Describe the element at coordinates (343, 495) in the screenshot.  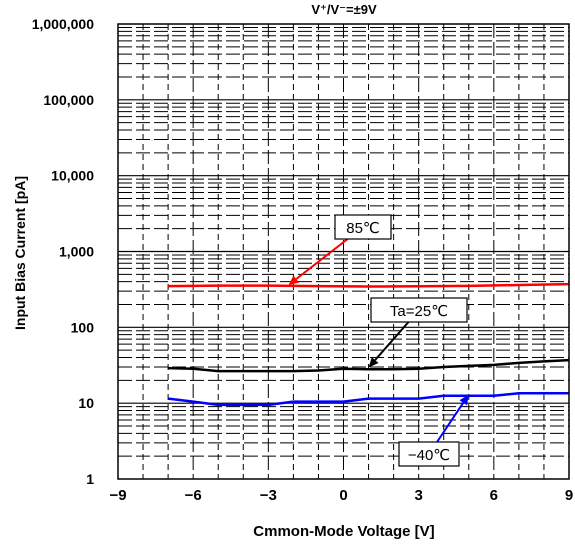
I see `x-tick-label: 0` at that location.